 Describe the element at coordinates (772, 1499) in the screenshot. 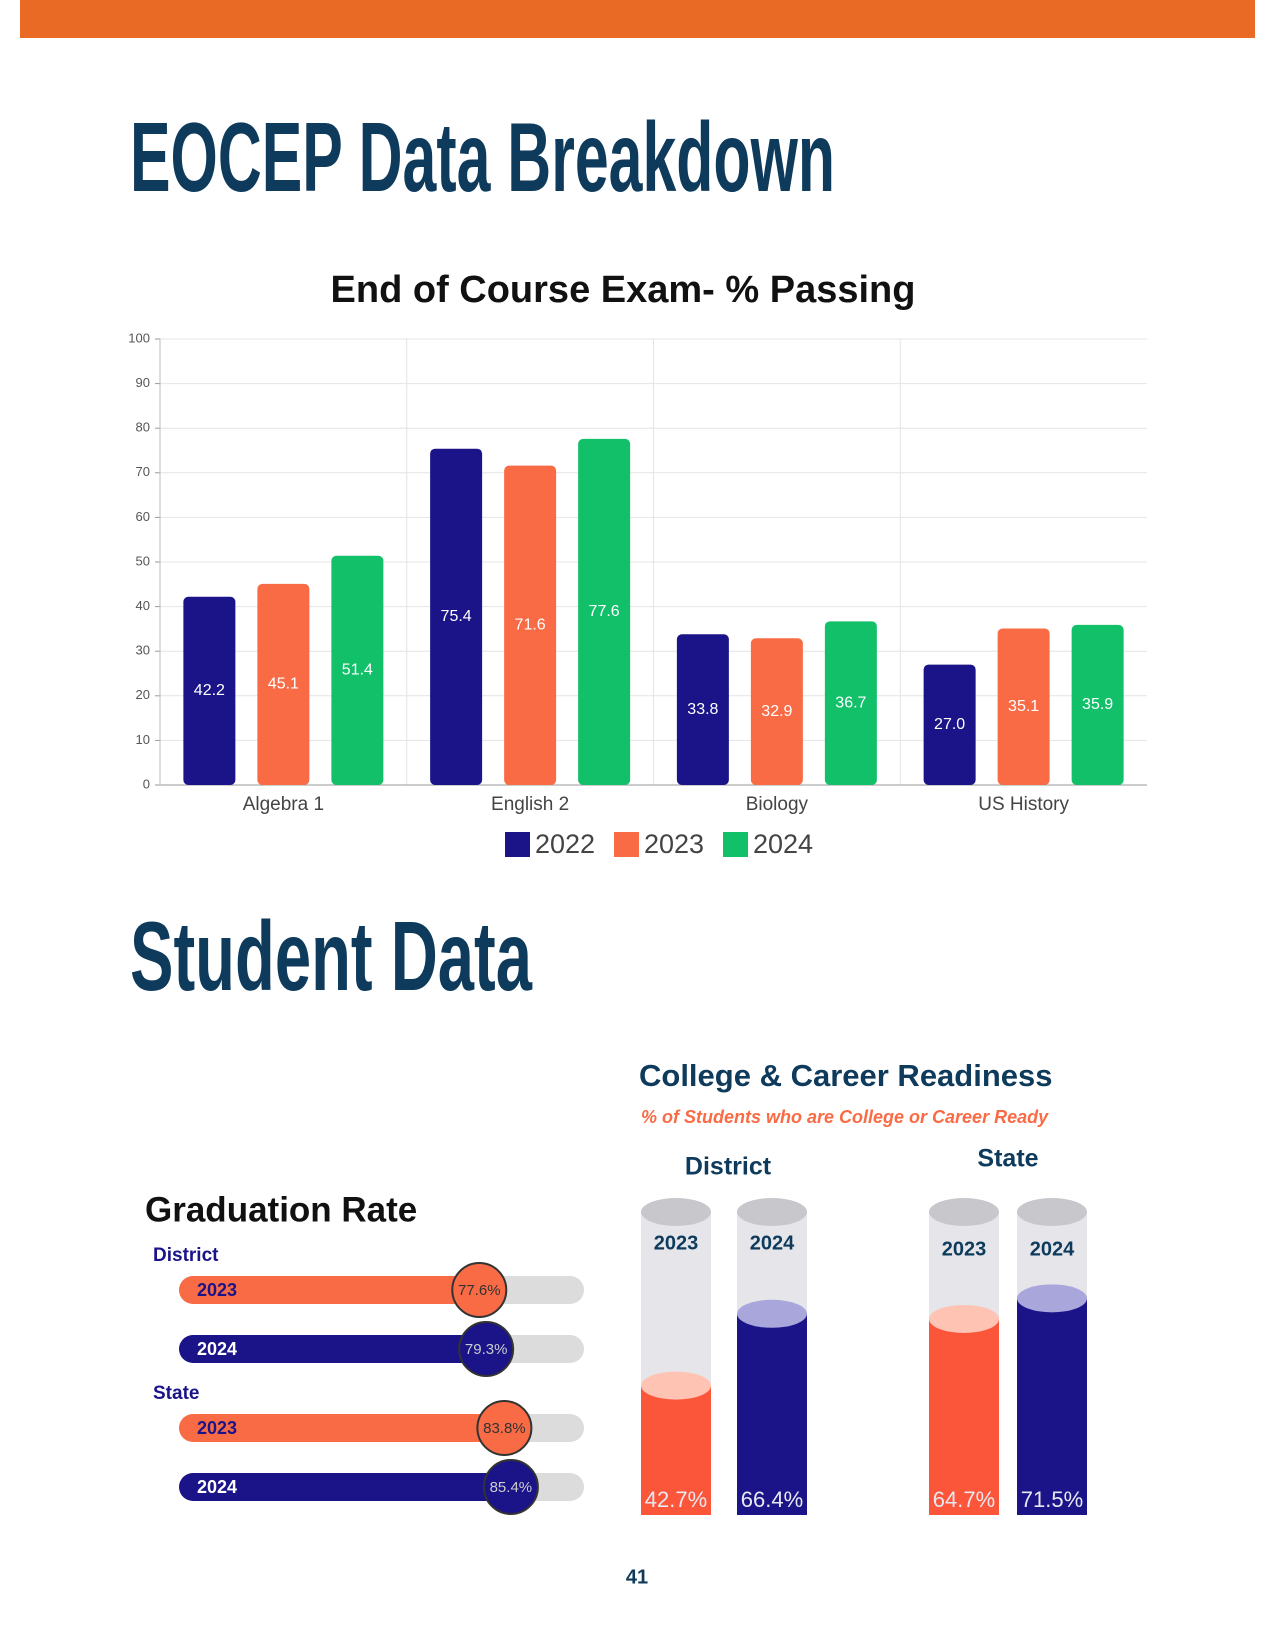

I see `value-label: 66.4%` at that location.